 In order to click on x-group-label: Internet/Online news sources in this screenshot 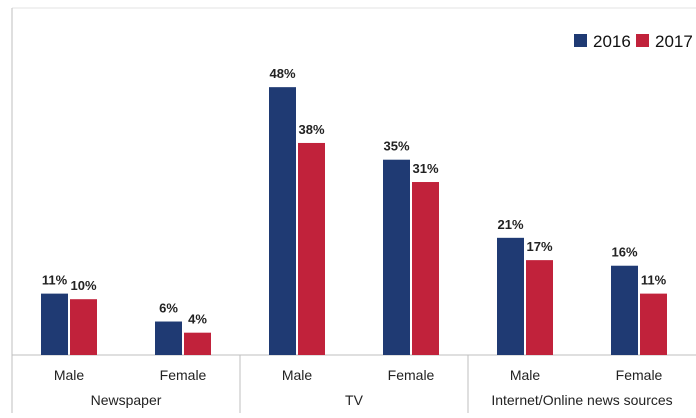, I will do `click(581, 400)`.